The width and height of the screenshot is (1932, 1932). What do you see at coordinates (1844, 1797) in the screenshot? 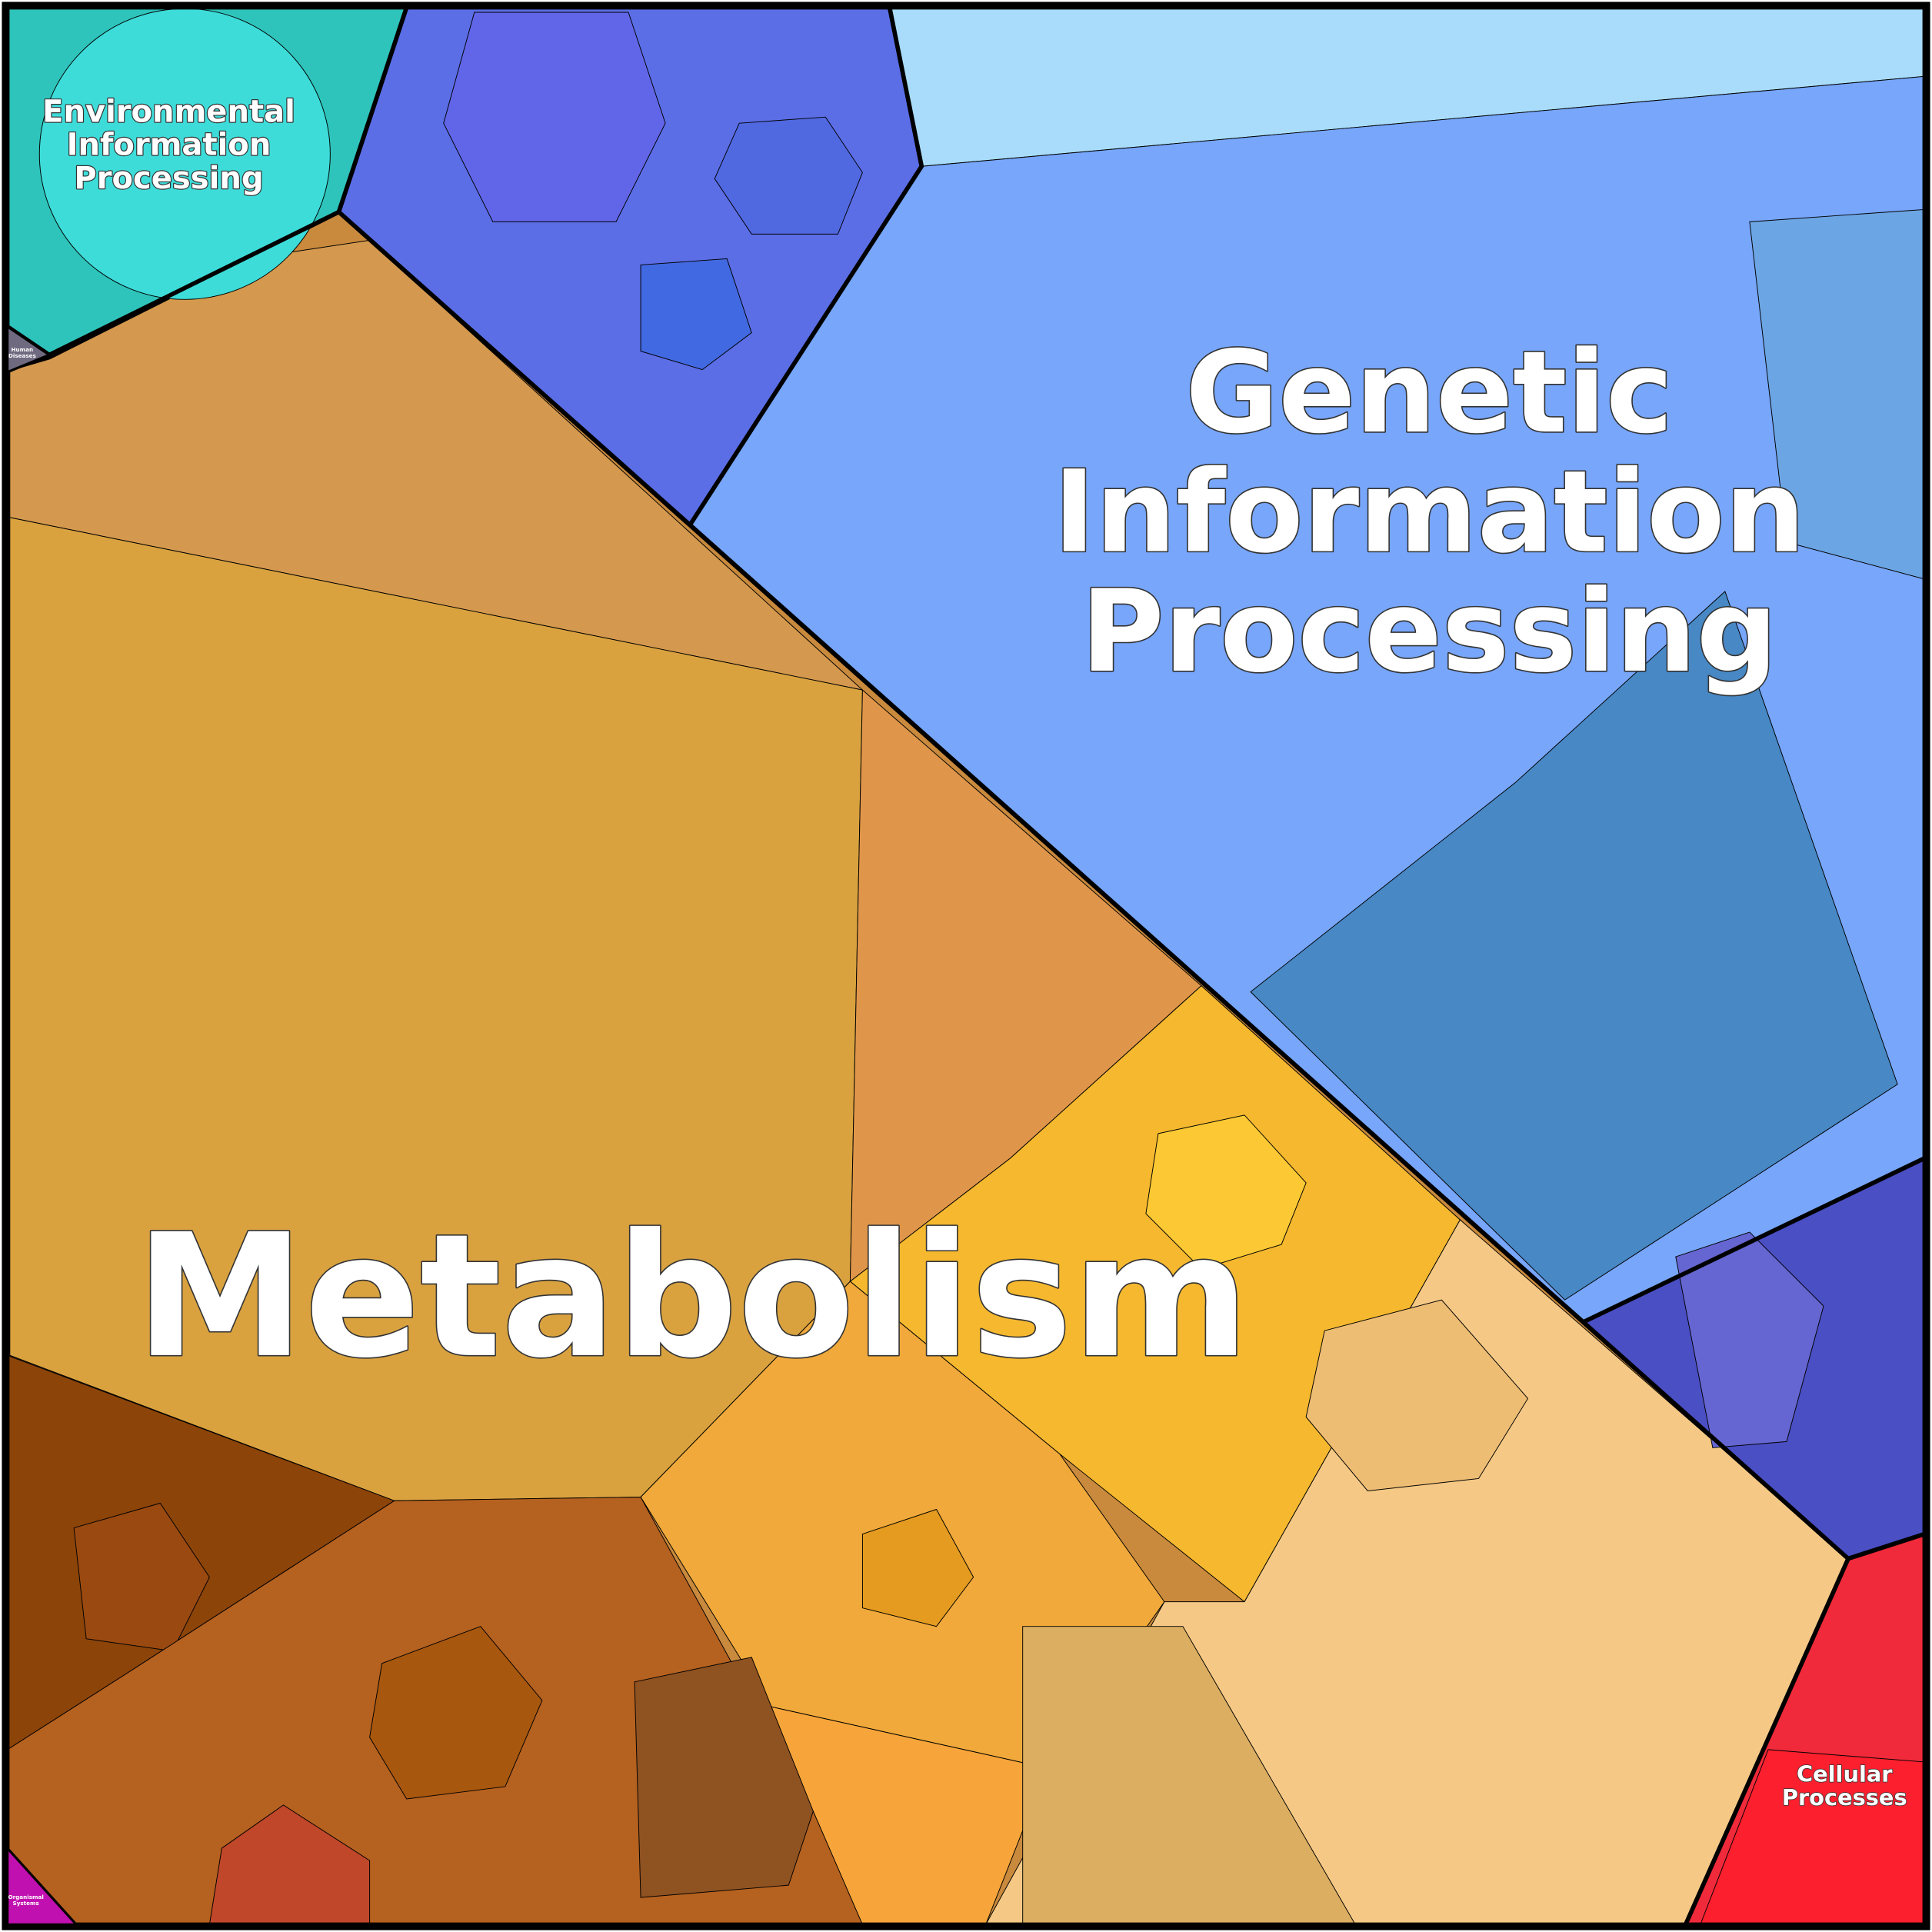
I see `cellular-label: Processes` at bounding box center [1844, 1797].